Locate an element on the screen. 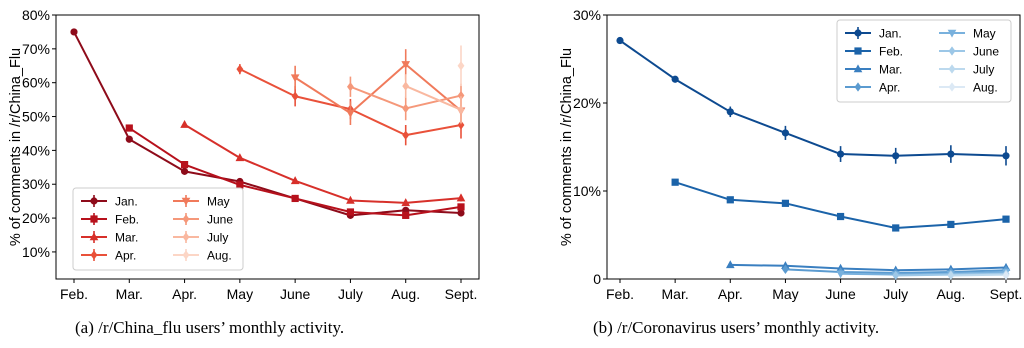  x-tick-label: Feb. is located at coordinates (74, 294).